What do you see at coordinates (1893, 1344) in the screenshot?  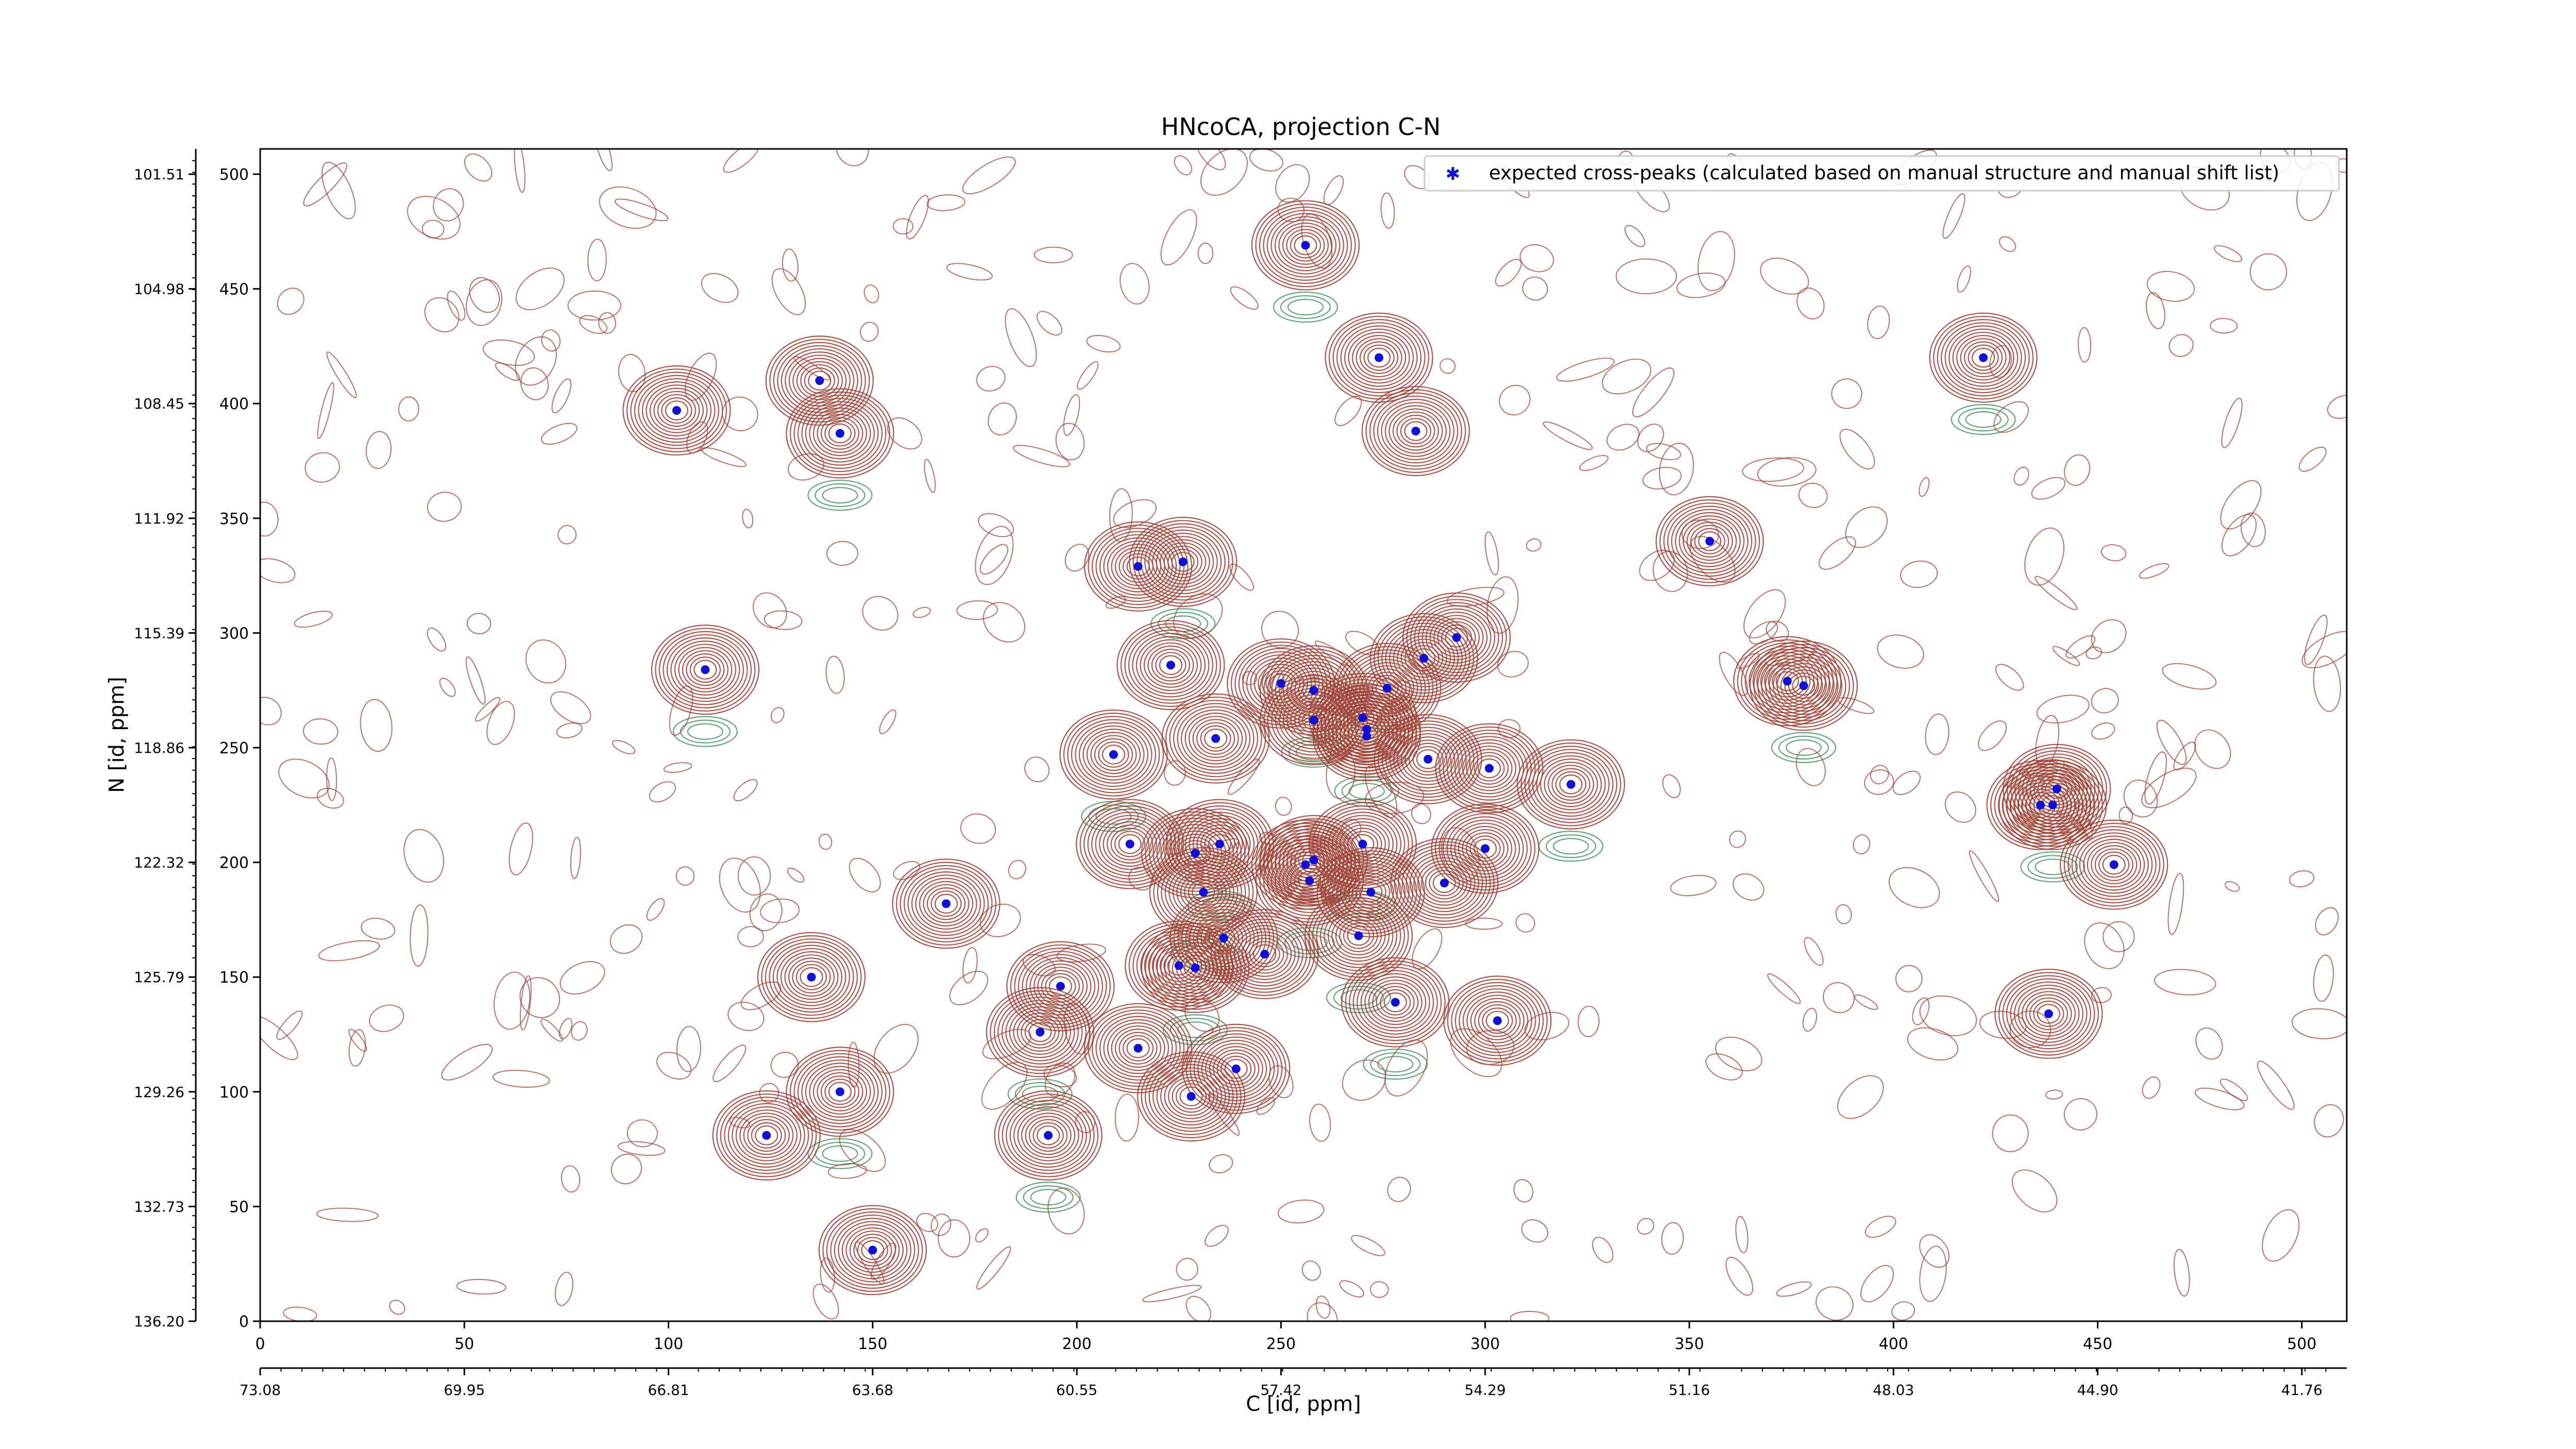 I see `x-tick-label: 400` at bounding box center [1893, 1344].